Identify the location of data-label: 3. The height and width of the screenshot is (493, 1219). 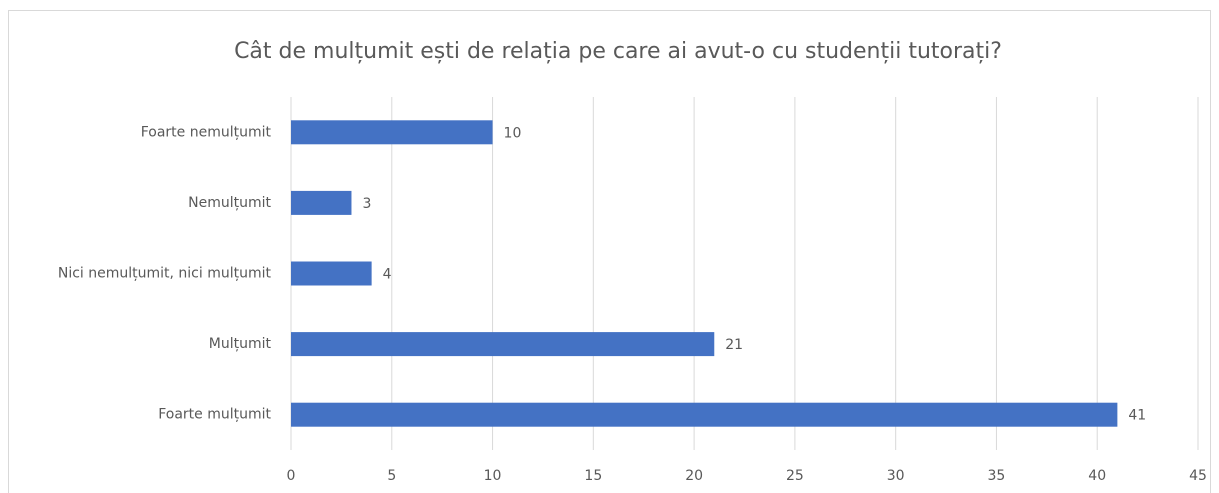
(366, 204).